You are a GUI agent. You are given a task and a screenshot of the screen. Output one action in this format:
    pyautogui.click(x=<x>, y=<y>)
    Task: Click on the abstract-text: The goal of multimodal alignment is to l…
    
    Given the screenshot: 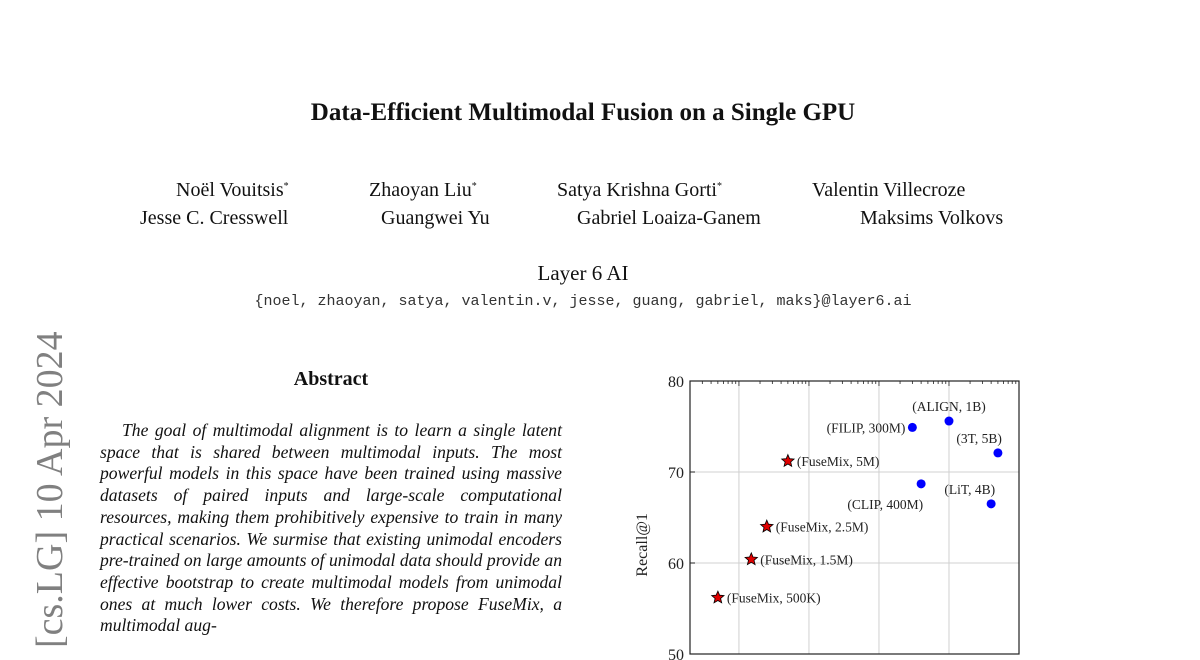 What is the action you would take?
    pyautogui.click(x=331, y=528)
    